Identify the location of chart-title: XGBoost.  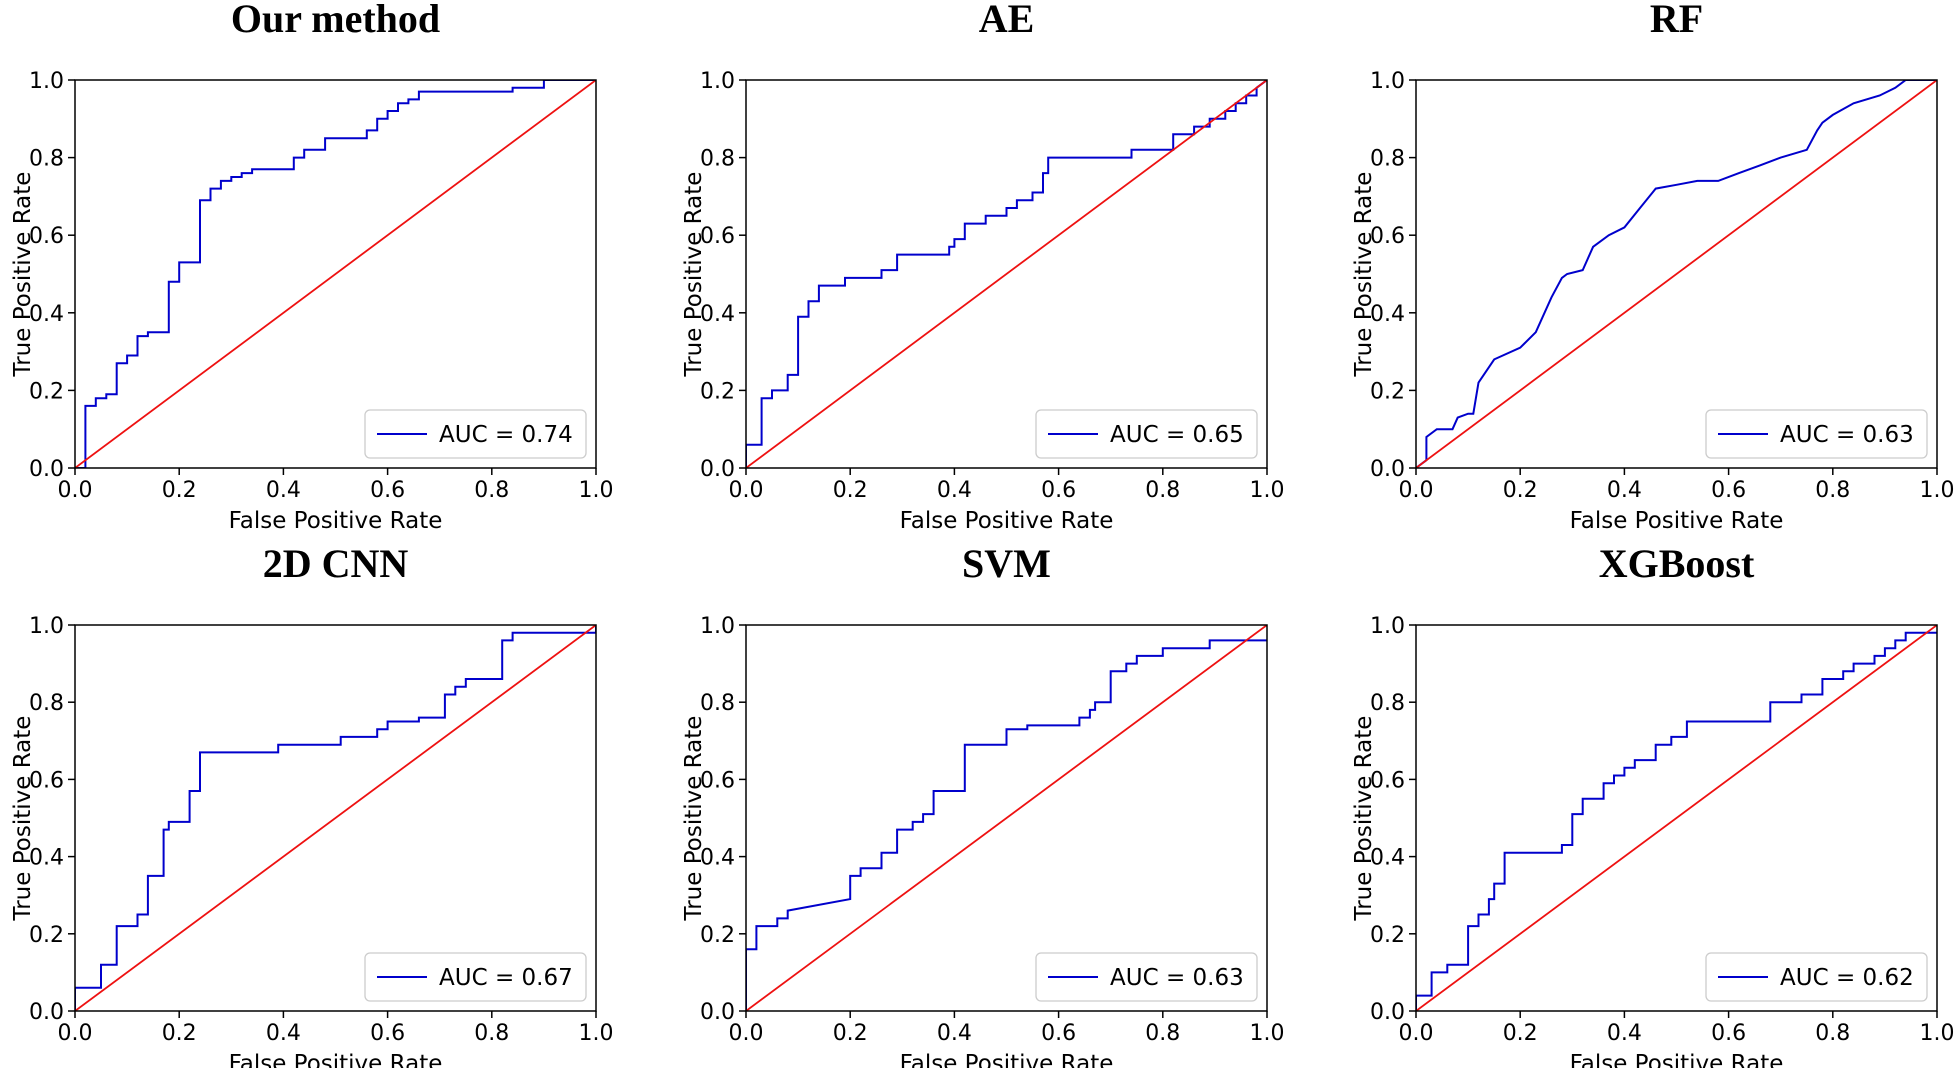
(1677, 563).